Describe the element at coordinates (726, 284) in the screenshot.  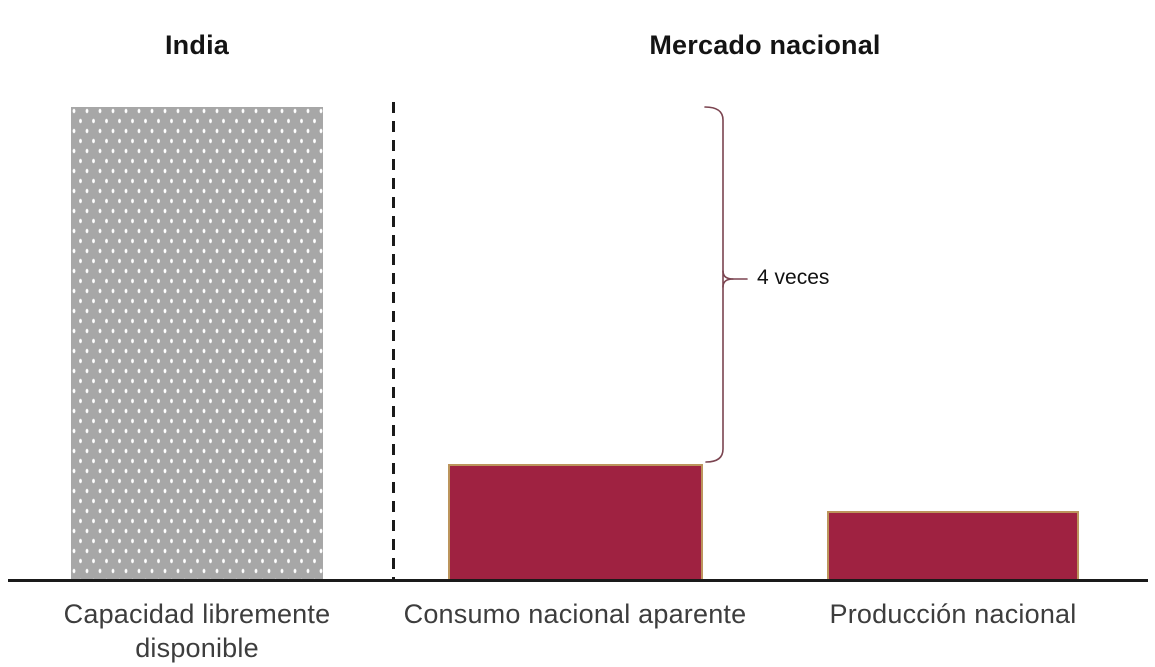
I see `brace-annotation-icon` at that location.